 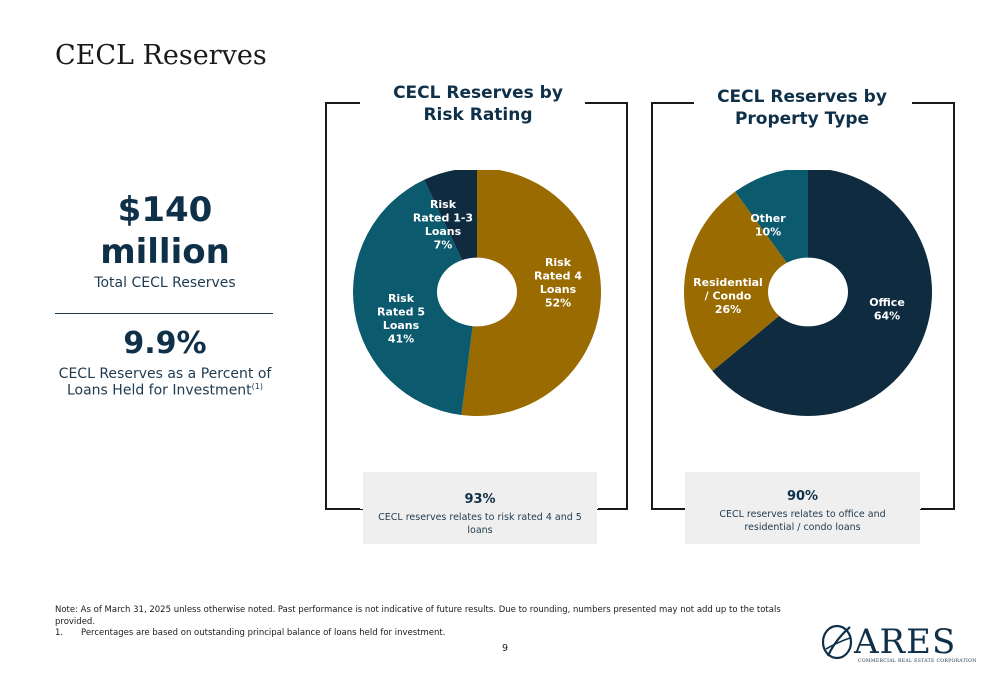 What do you see at coordinates (802, 108) in the screenshot?
I see `panel-2-title: CECL Reserves by Property Type` at bounding box center [802, 108].